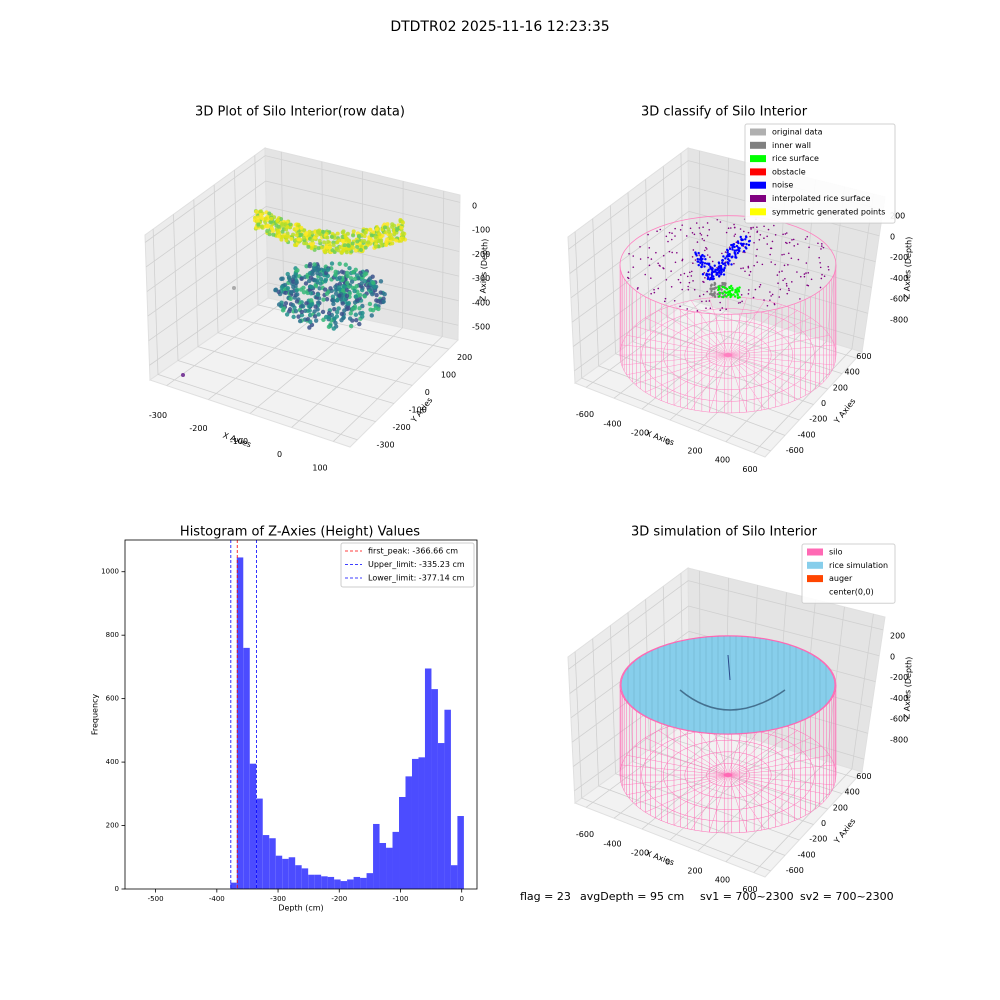 This screenshot has width=1000, height=1000. Describe the element at coordinates (728, 775) in the screenshot. I see `silo-center` at that location.